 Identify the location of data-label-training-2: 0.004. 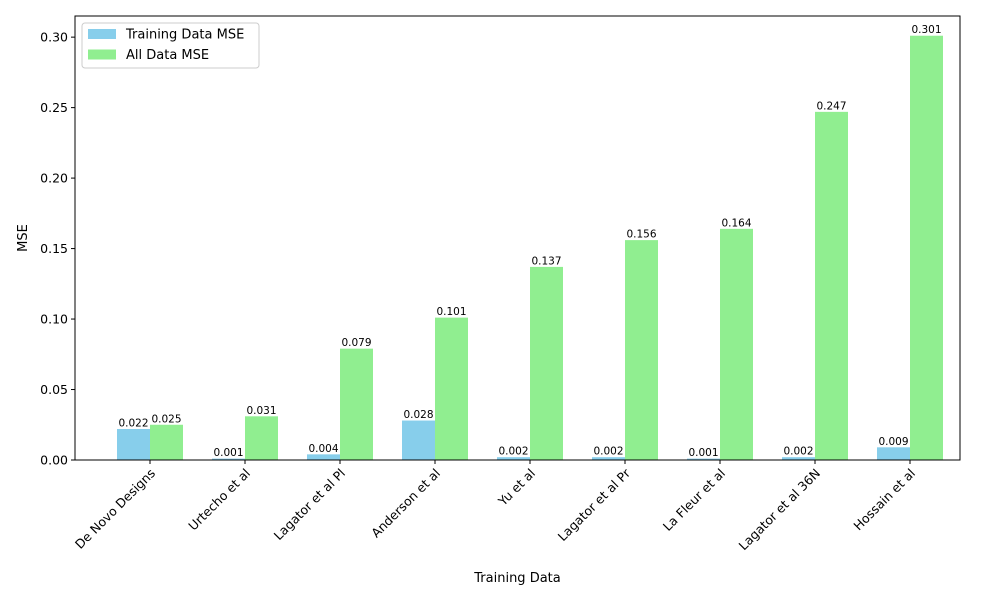
(323, 449).